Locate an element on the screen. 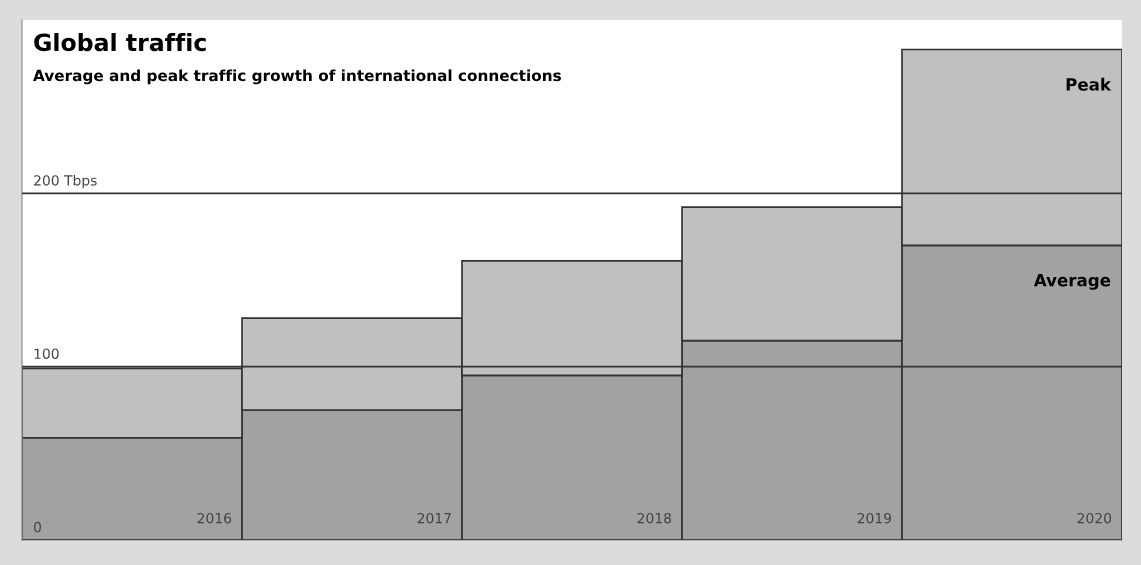 The height and width of the screenshot is (565, 1141). y-tick-label: 0 is located at coordinates (38, 527).